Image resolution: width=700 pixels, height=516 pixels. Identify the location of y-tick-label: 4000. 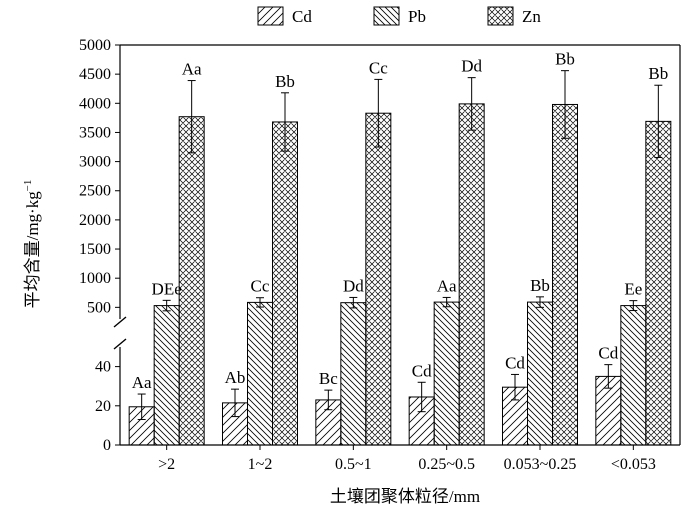
(95, 103).